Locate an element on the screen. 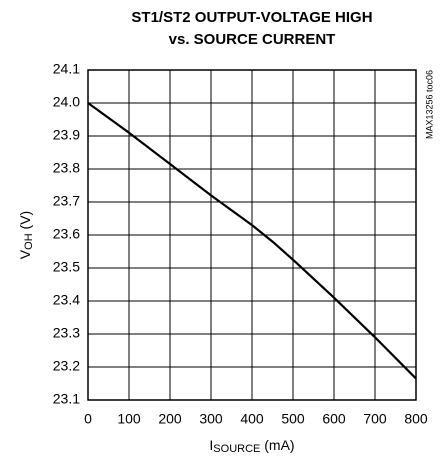 This screenshot has width=447, height=464. y-axis-label-sub: OH is located at coordinates (29, 241).